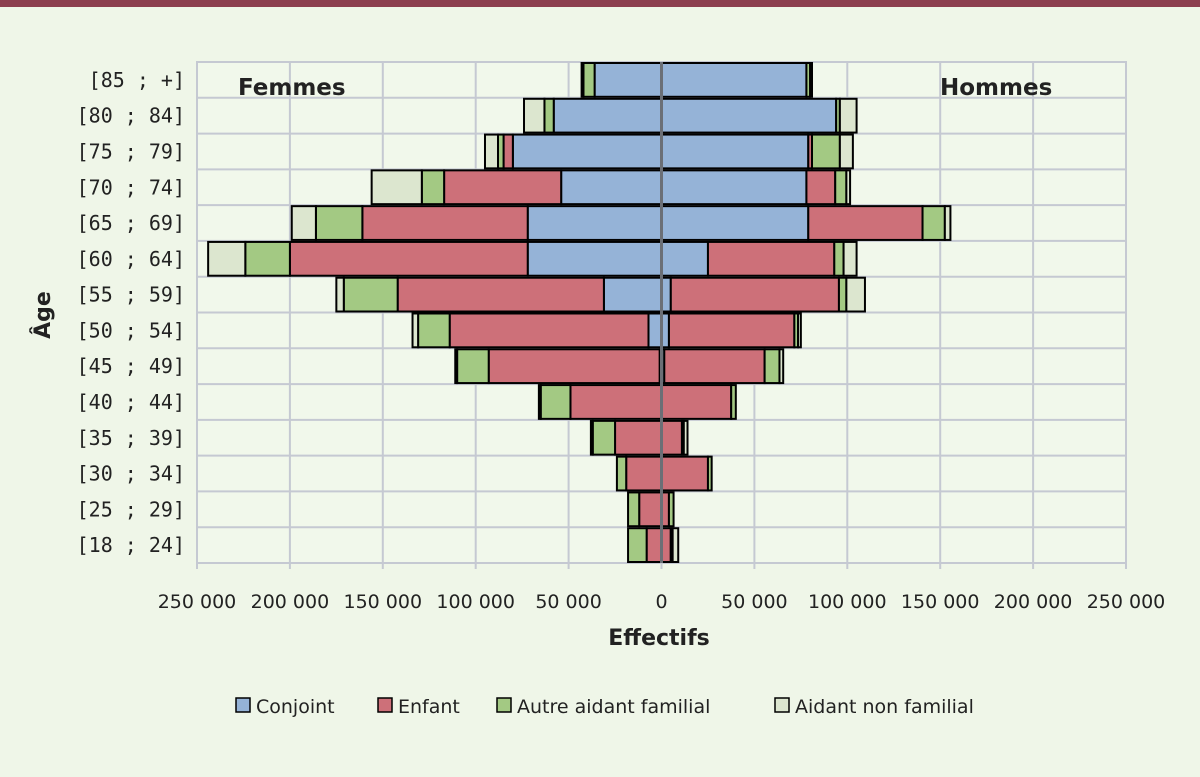  I want to click on legend-item: Autre aidant familial, so click(603, 707).